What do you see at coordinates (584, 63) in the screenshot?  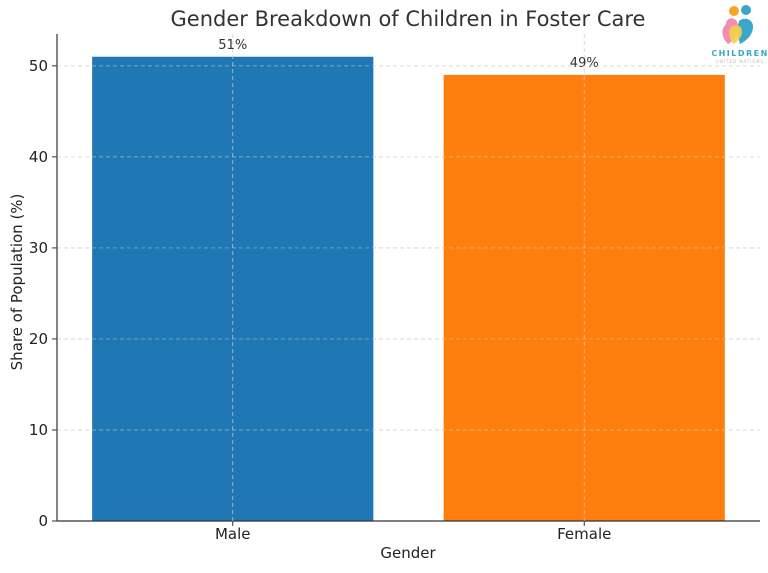 I see `data-label: 49%` at bounding box center [584, 63].